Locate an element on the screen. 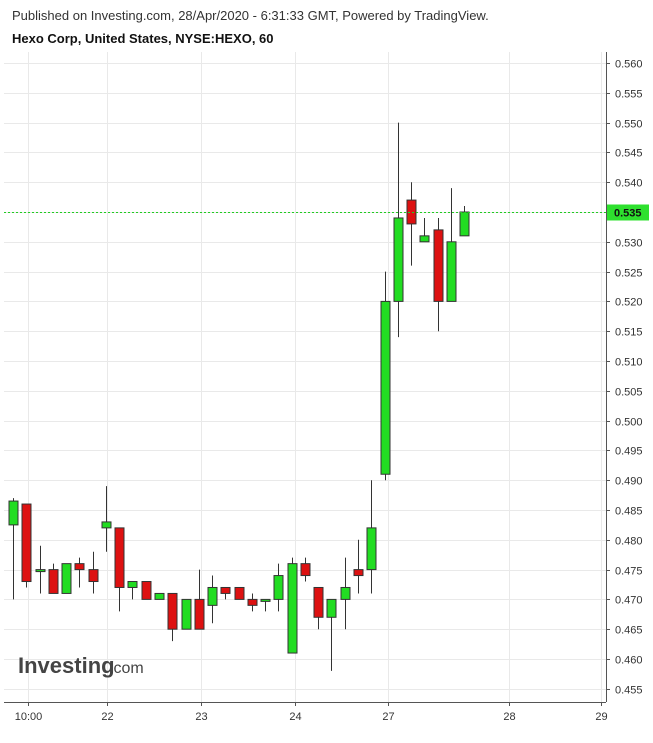 The image size is (653, 743). last-price-badge is located at coordinates (628, 212).